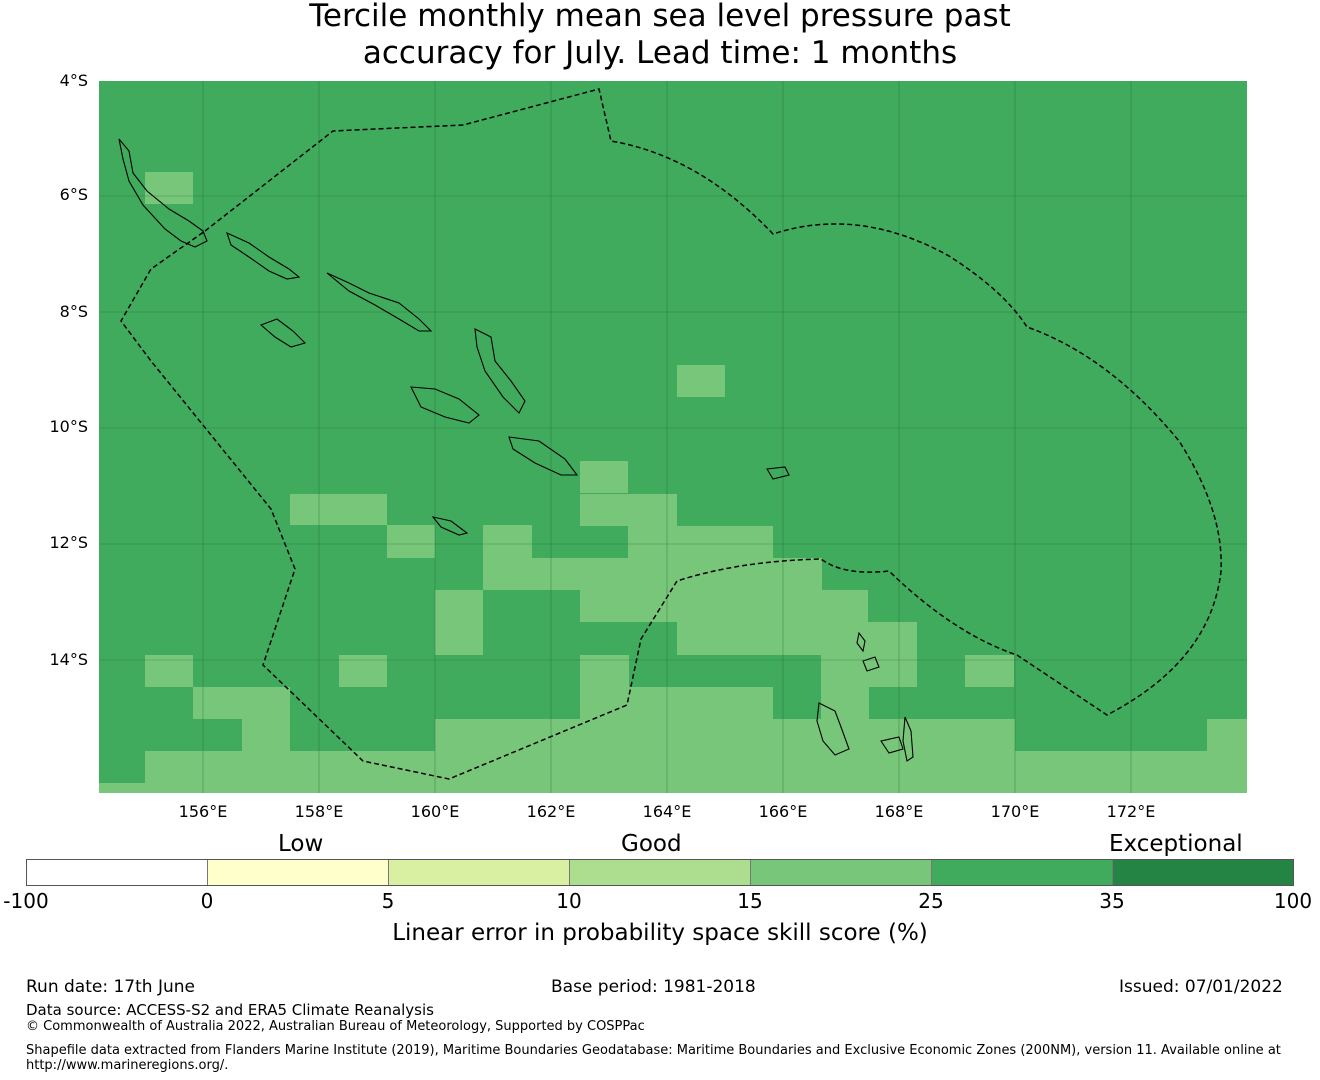 The width and height of the screenshot is (1320, 1080). What do you see at coordinates (500, 371) in the screenshot?
I see `malaita-island` at bounding box center [500, 371].